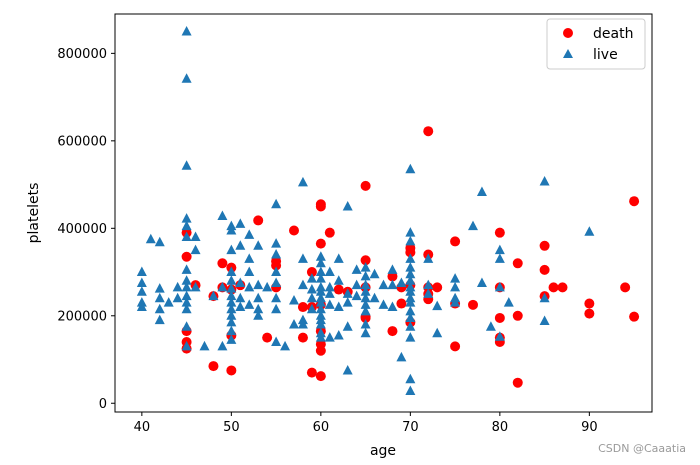 This screenshot has width=700, height=465. I want to click on legend-death-marker, so click(568, 33).